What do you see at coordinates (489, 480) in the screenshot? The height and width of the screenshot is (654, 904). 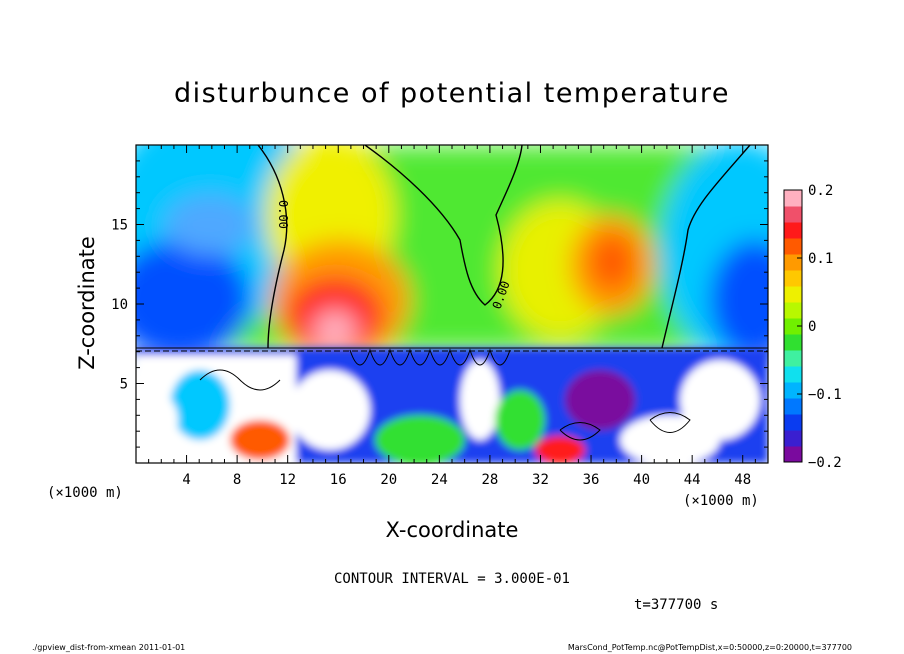 I see `x-tick-label: 28` at bounding box center [489, 480].